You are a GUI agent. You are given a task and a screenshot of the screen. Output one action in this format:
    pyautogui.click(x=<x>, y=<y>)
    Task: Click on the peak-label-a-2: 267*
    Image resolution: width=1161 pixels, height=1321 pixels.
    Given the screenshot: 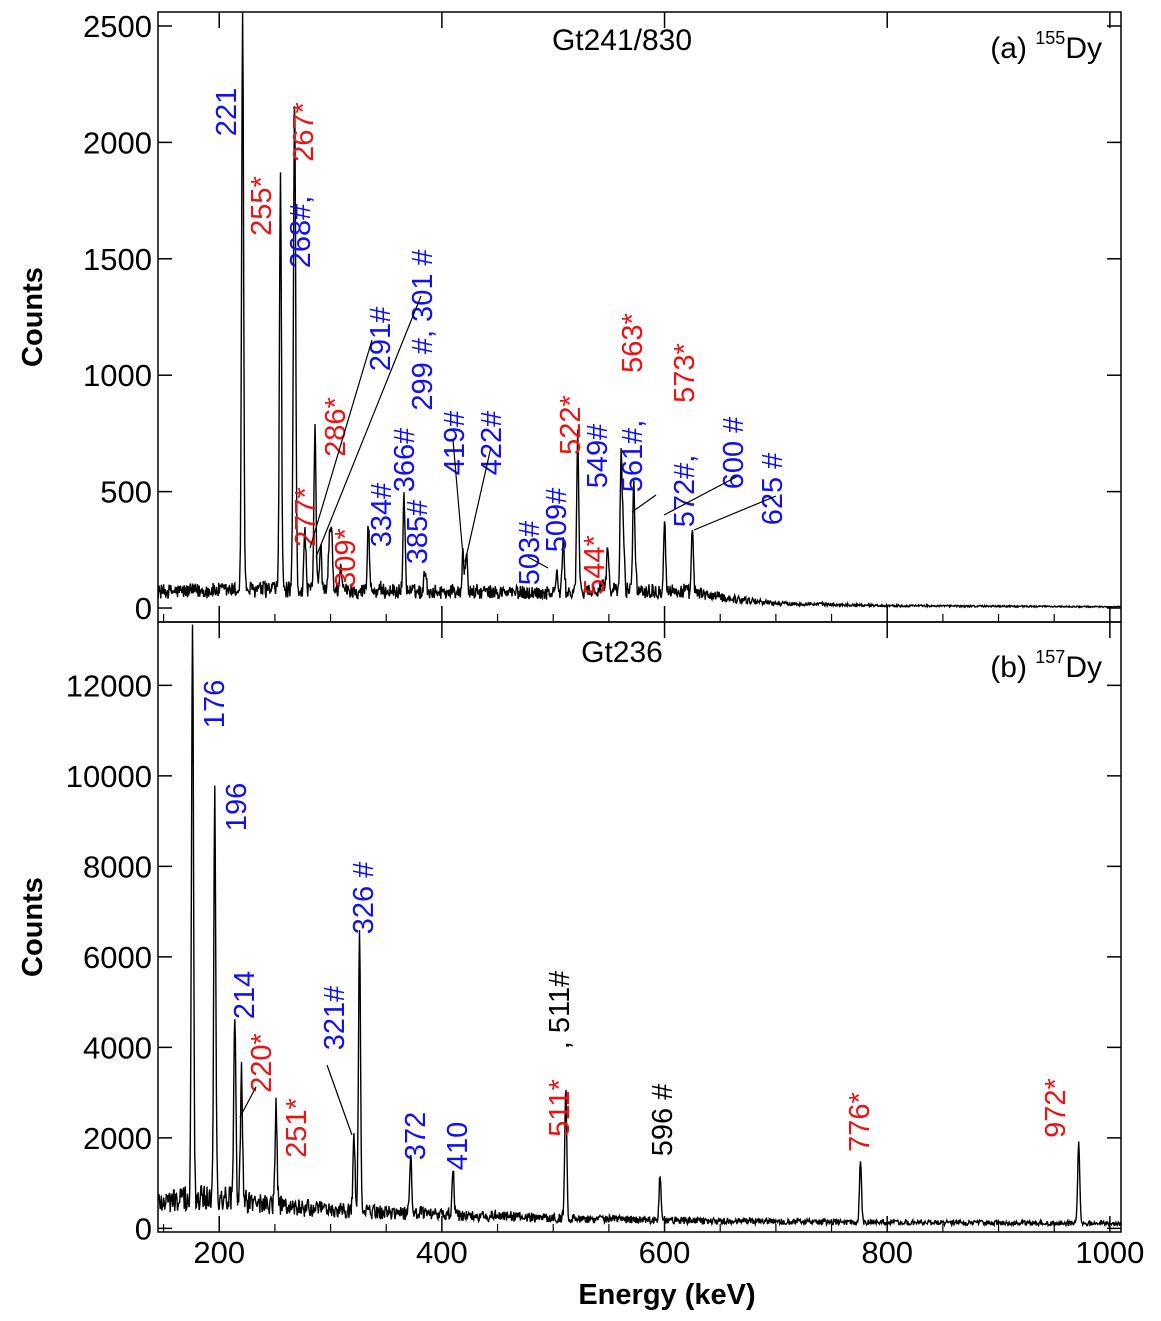 What is the action you would take?
    pyautogui.click(x=304, y=132)
    